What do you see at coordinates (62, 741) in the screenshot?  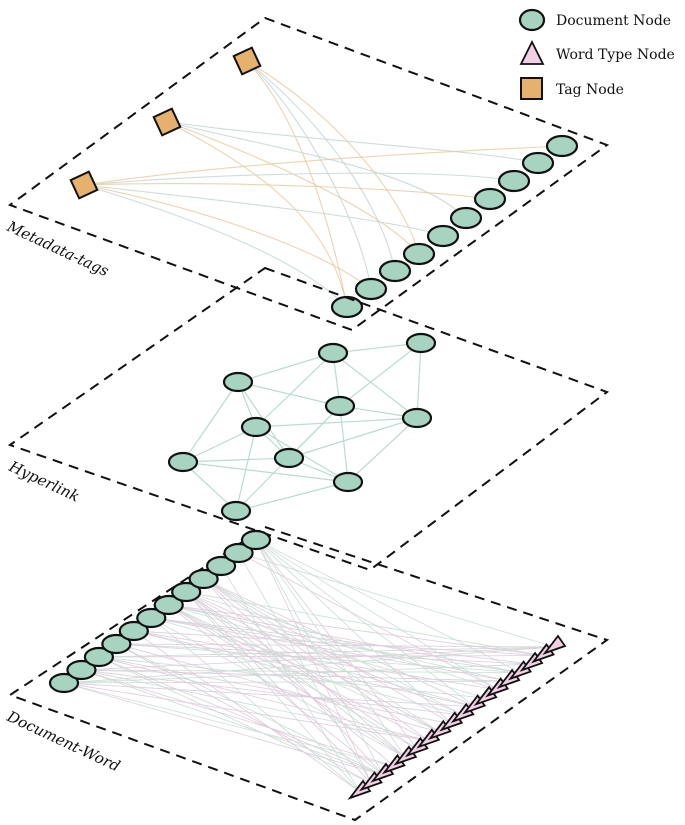 I see `document-word-label: Document-Word` at bounding box center [62, 741].